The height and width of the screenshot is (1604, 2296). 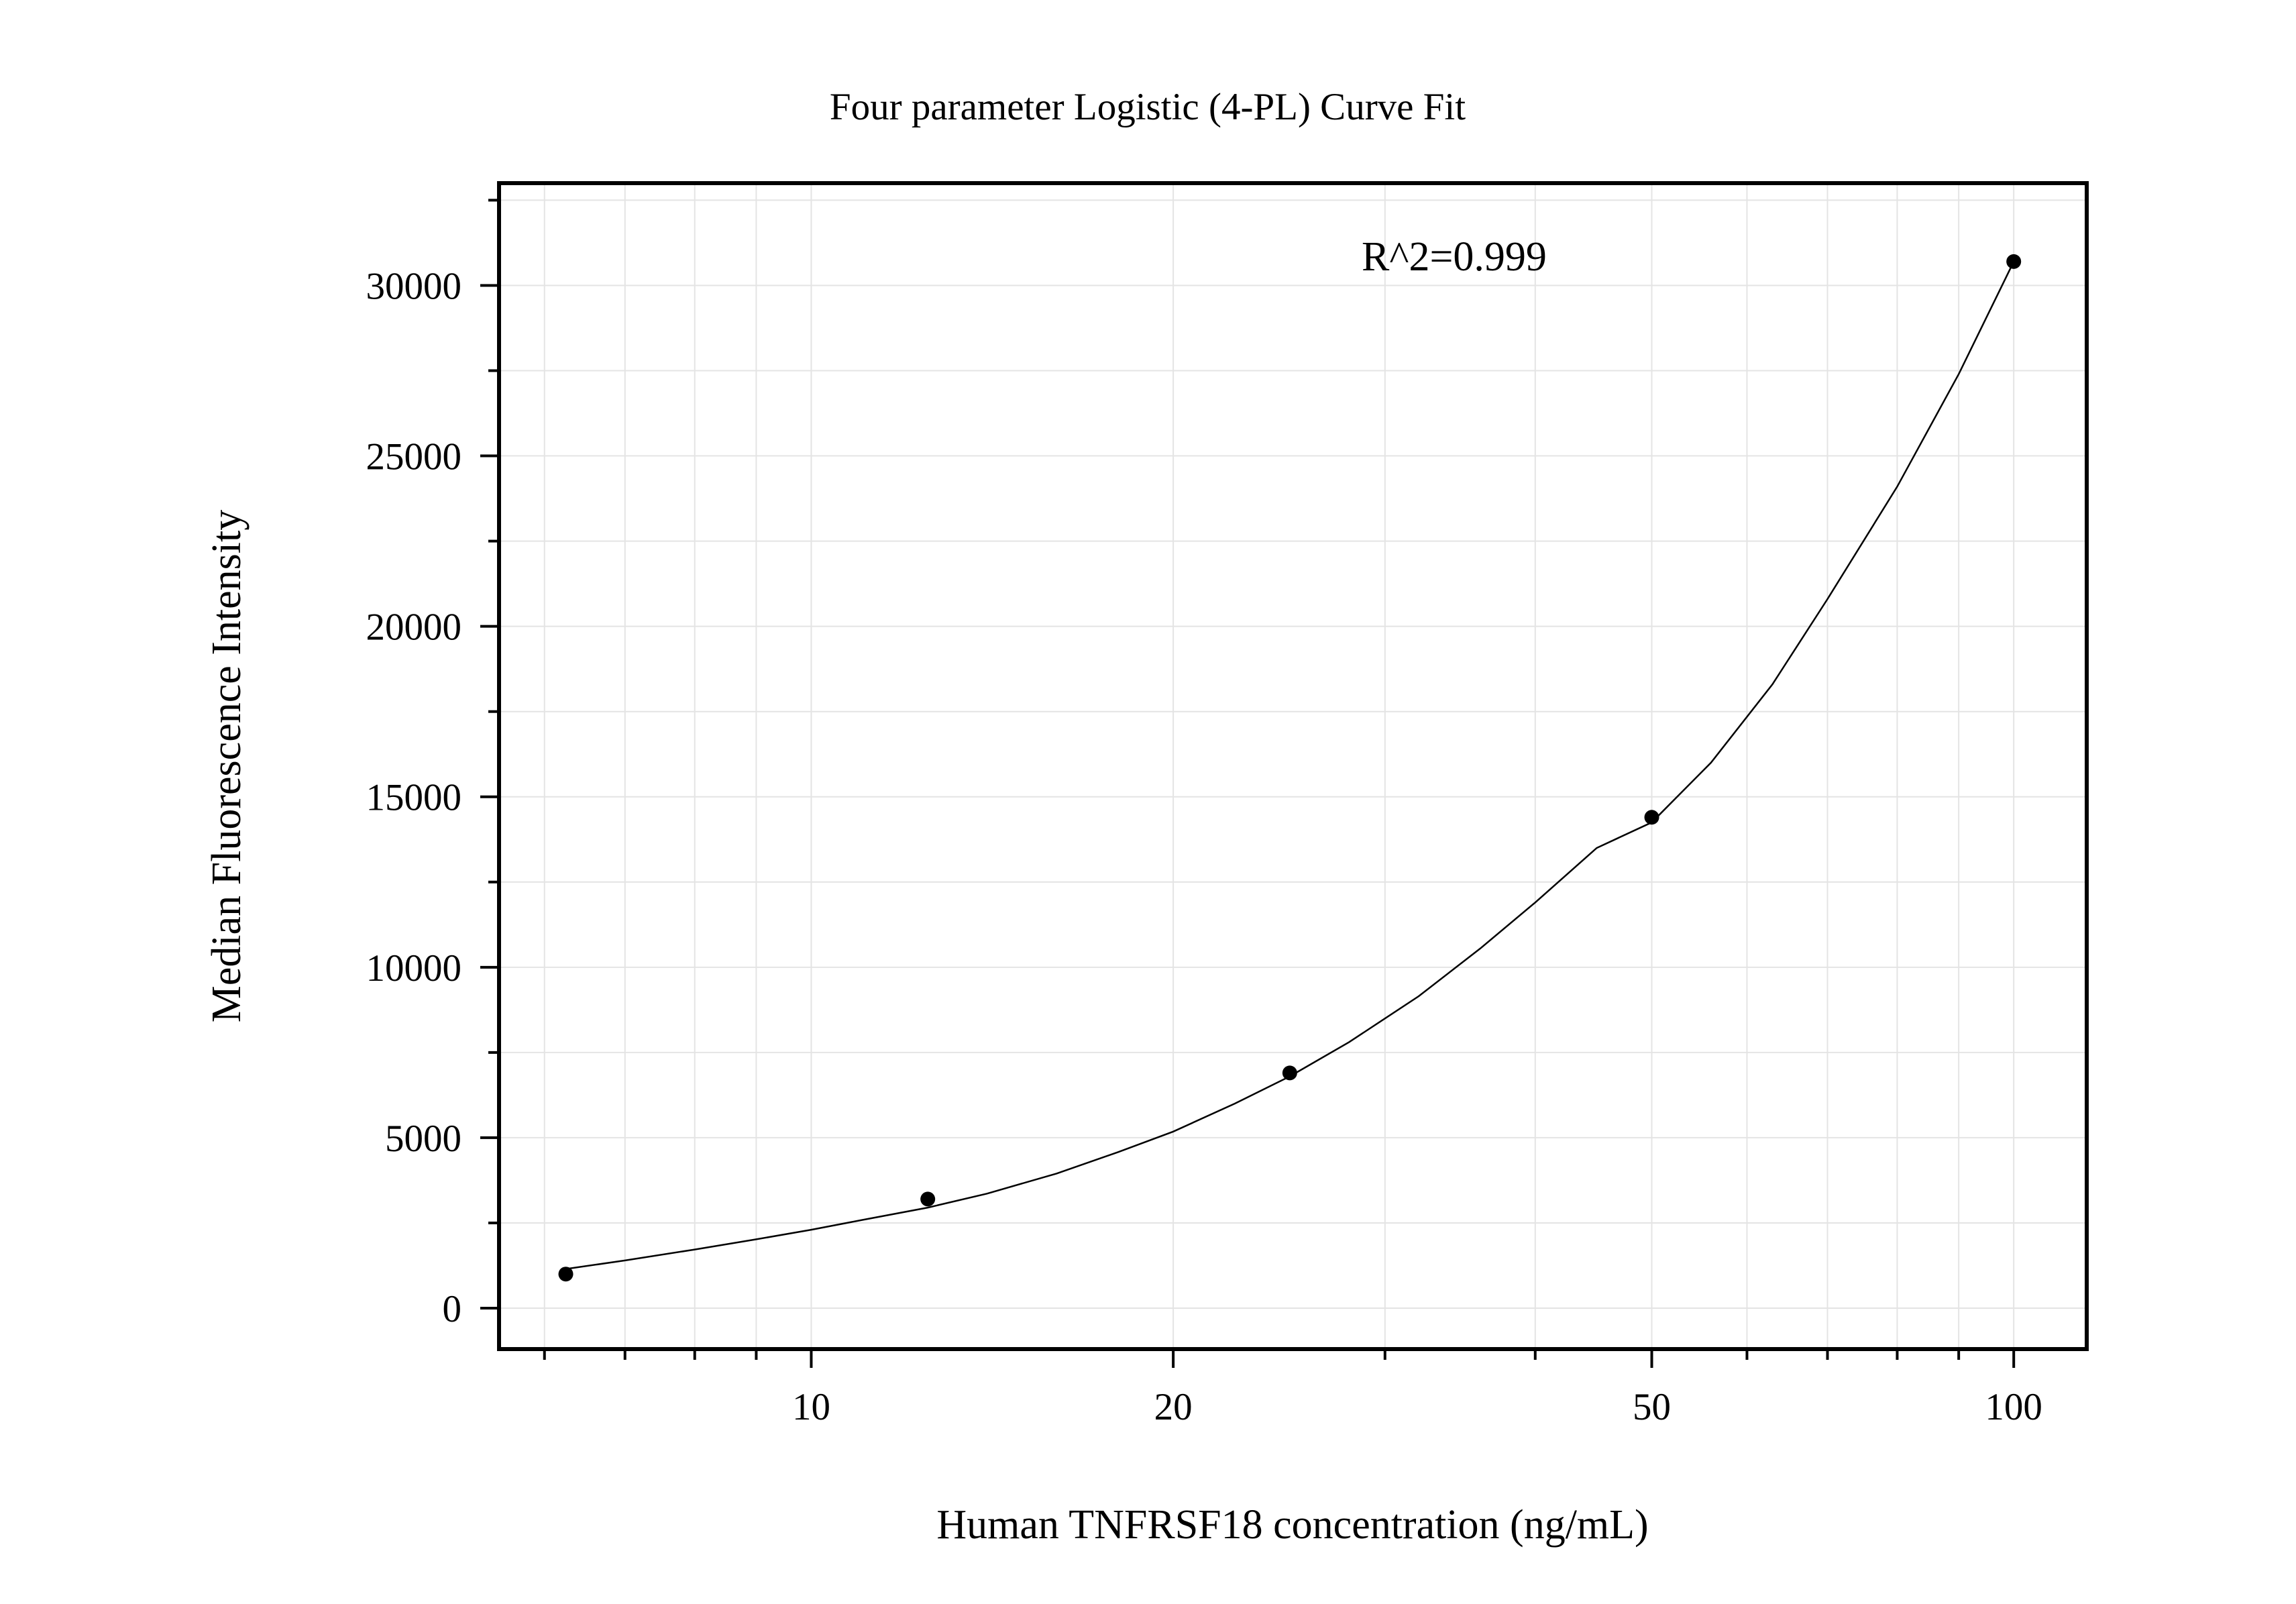 What do you see at coordinates (1148, 107) in the screenshot?
I see `chart-title: Four parameter Logistic (4-PL) Curve Fit` at bounding box center [1148, 107].